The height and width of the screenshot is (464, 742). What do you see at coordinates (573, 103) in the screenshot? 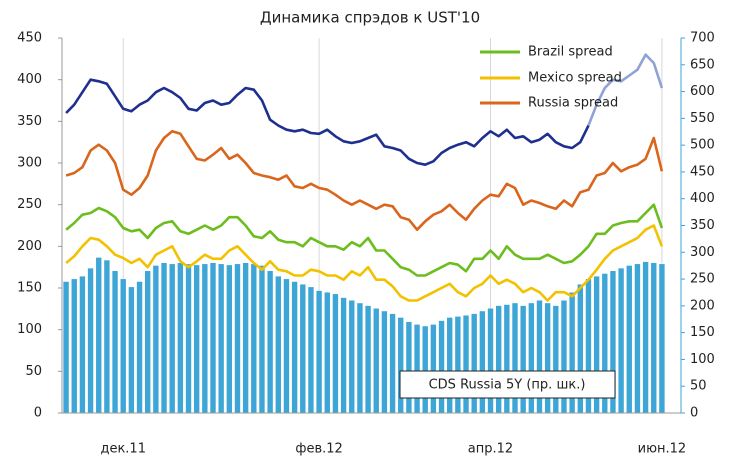
I see `legend-label: Russia spread` at bounding box center [573, 103].